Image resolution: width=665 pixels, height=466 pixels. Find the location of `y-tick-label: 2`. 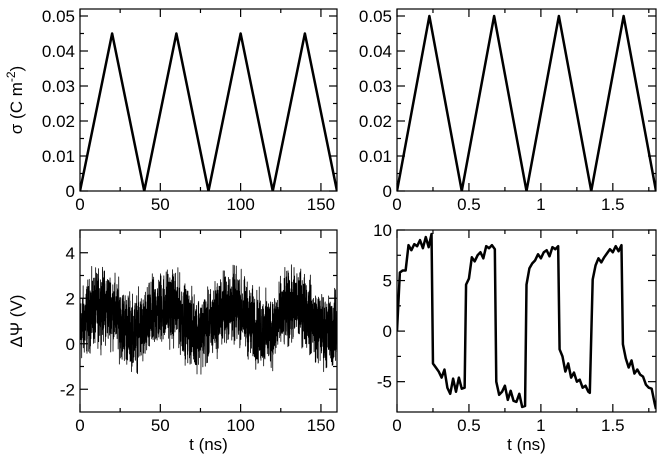

y-tick-label: 2 is located at coordinates (70, 298).